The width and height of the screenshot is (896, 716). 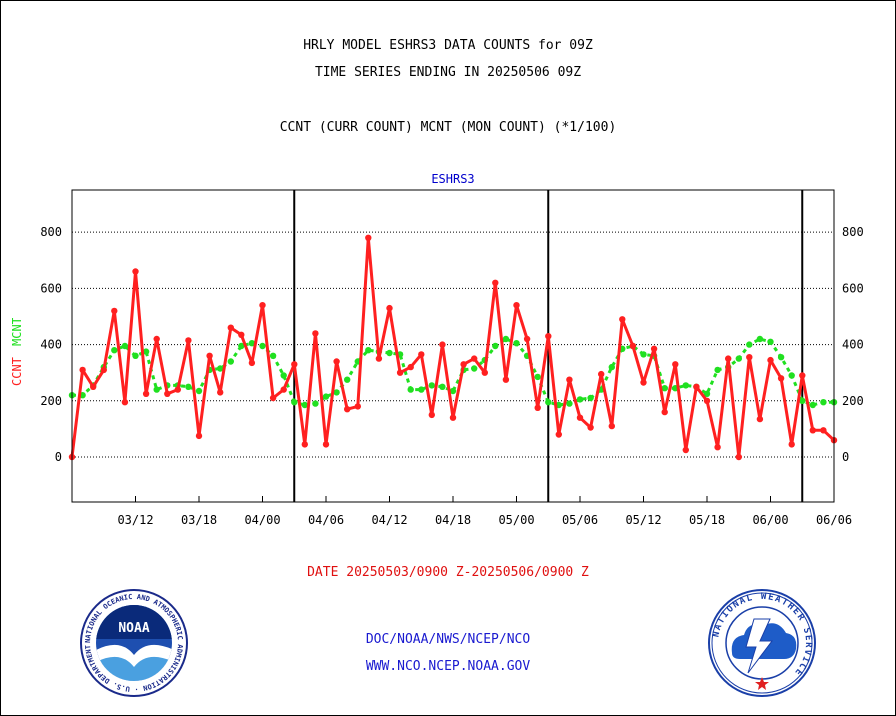 What do you see at coordinates (516, 520) in the screenshot?
I see `x-tick-label: 05/00` at bounding box center [516, 520].